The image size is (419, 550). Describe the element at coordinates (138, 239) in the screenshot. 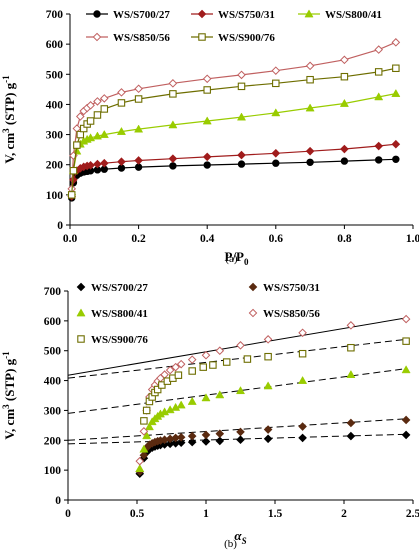

I see `x-tick-label: 0.2` at that location.